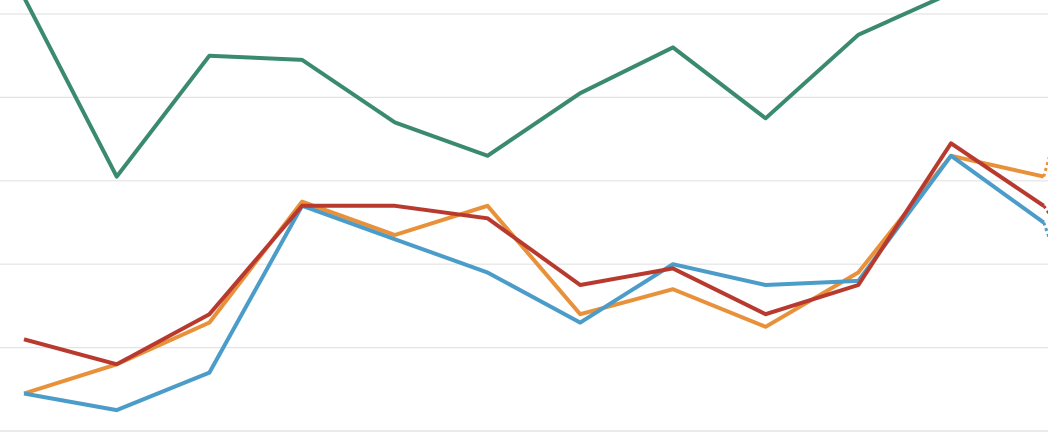 This screenshot has height=434, width=1048. I want to click on series-3-dashed-tail, so click(1045, 209).